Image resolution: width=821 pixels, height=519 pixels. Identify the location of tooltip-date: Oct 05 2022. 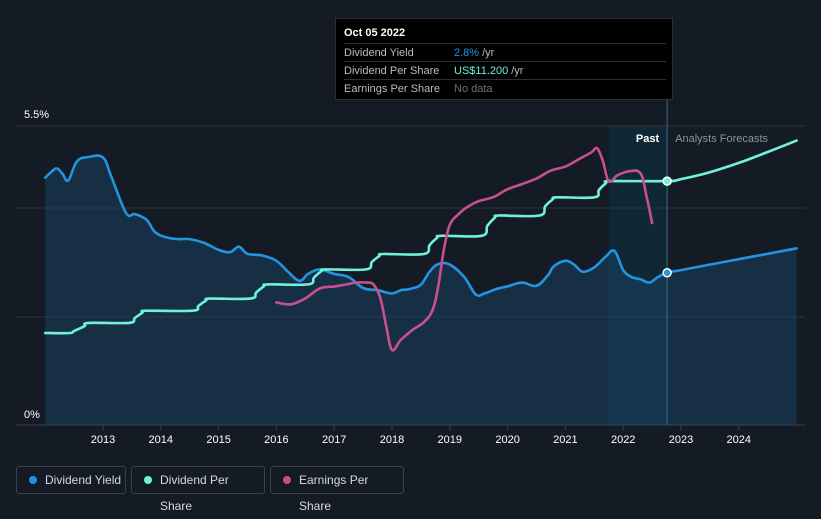
(375, 33).